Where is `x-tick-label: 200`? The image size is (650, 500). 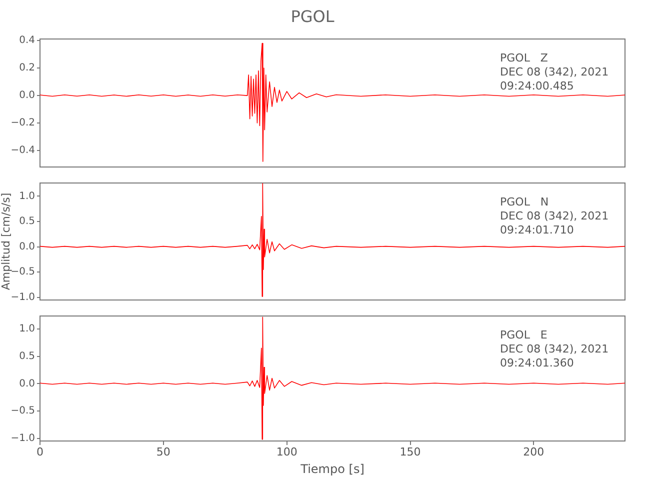
x-tick-label: 200 is located at coordinates (533, 451).